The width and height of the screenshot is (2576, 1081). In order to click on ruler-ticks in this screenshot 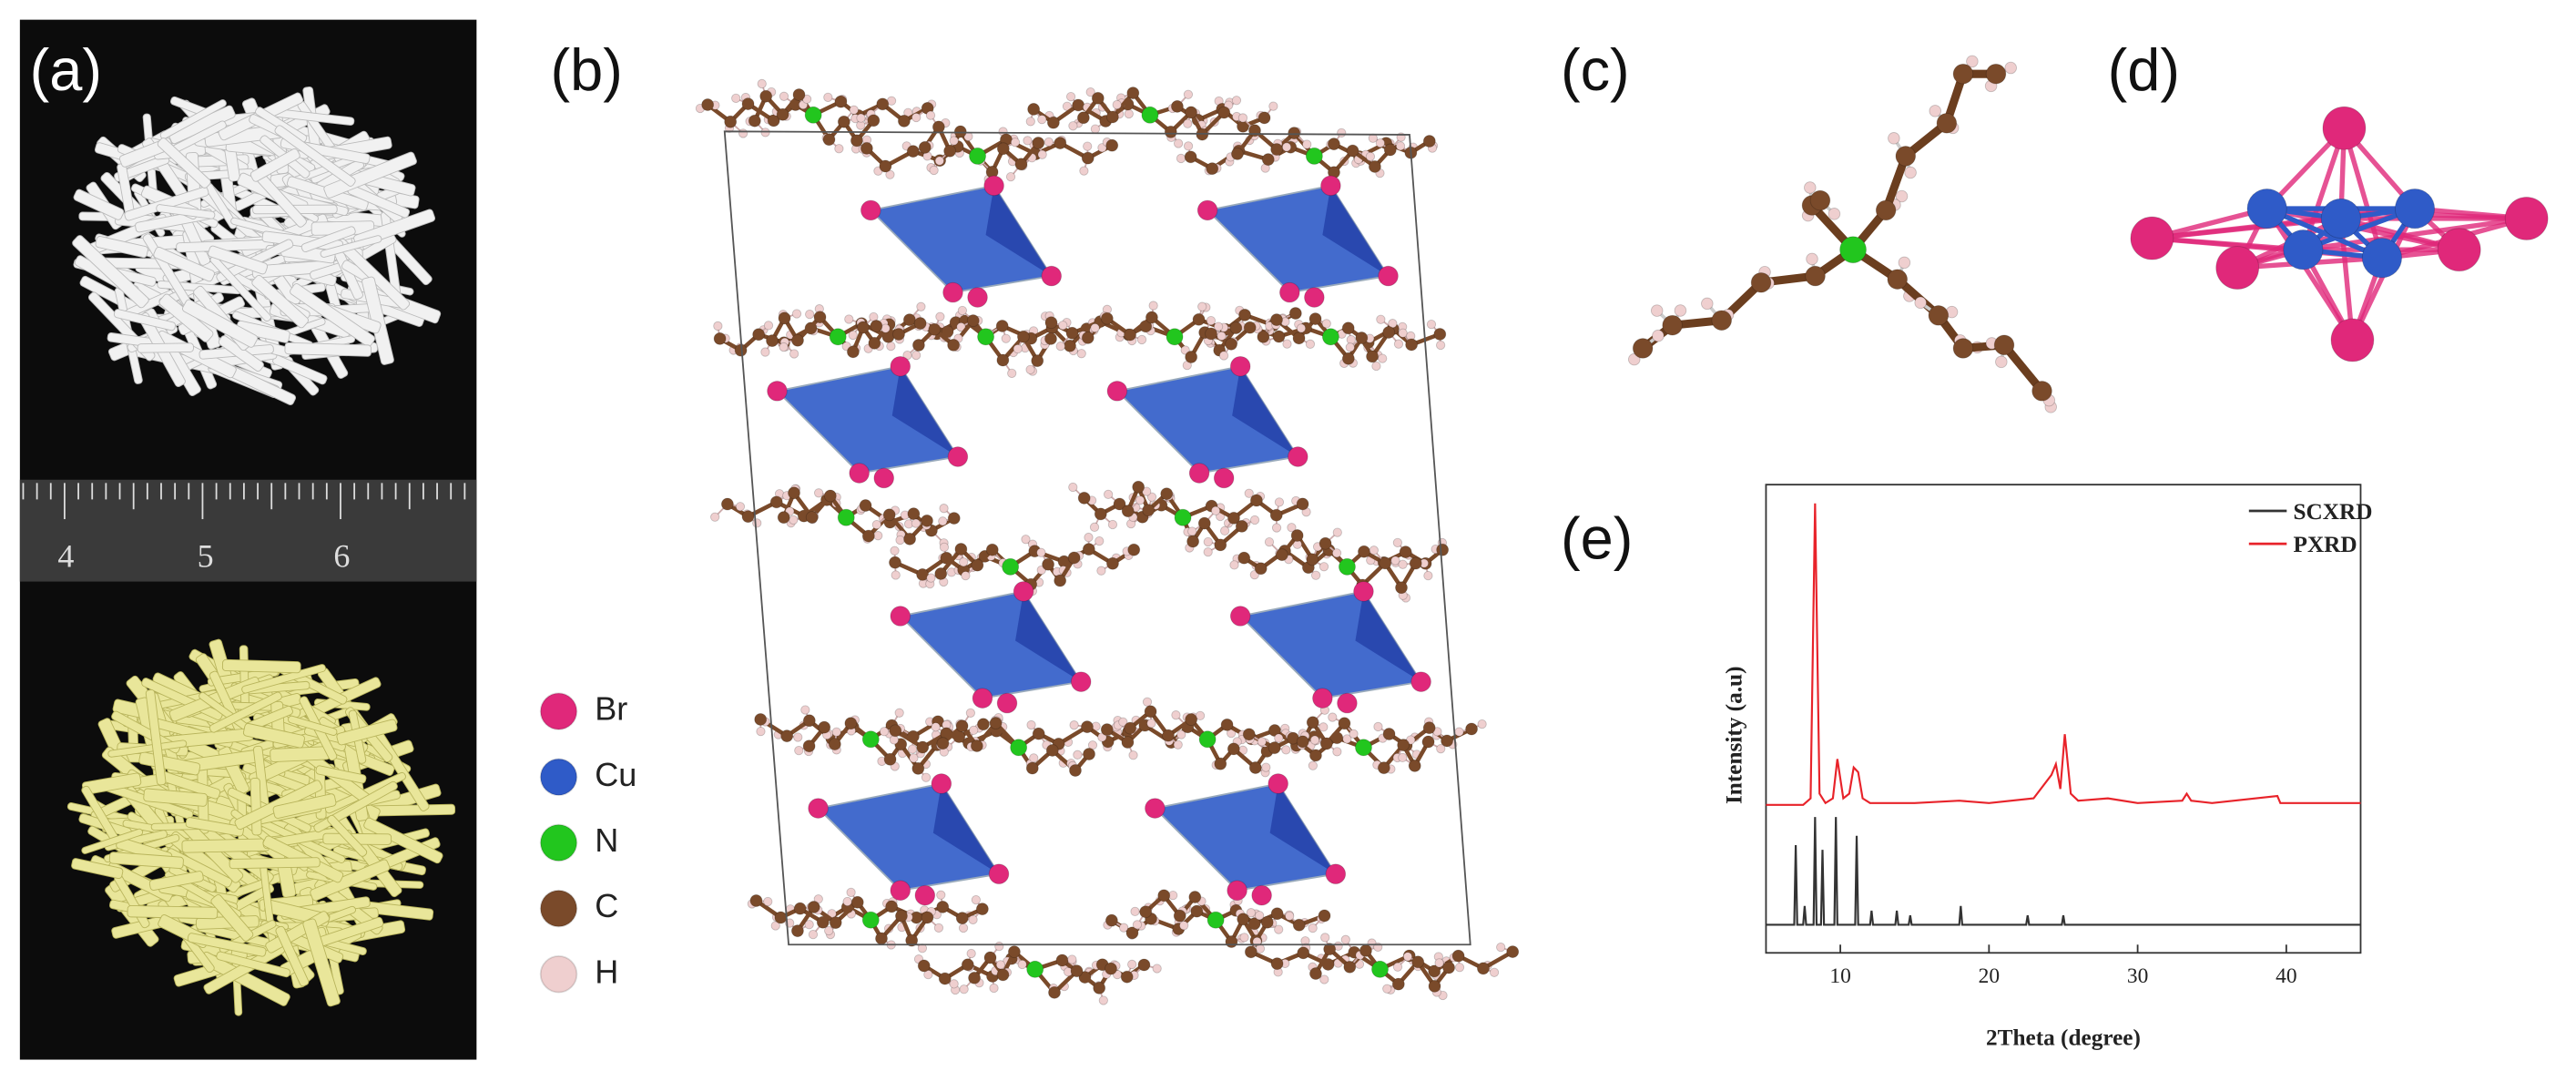, I will do `click(244, 501)`.